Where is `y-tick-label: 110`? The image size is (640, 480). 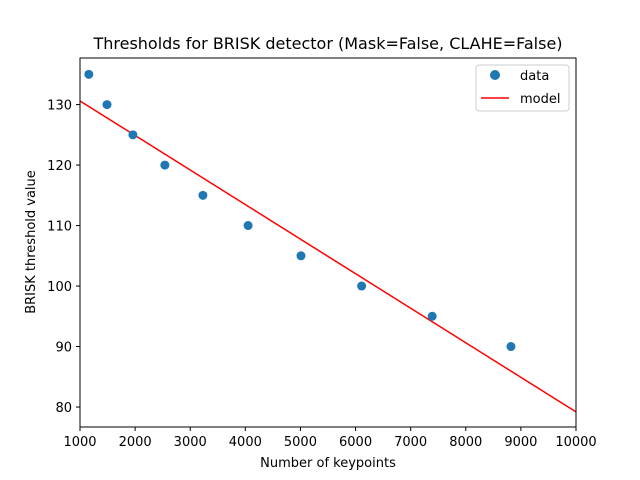
y-tick-label: 110 is located at coordinates (59, 227).